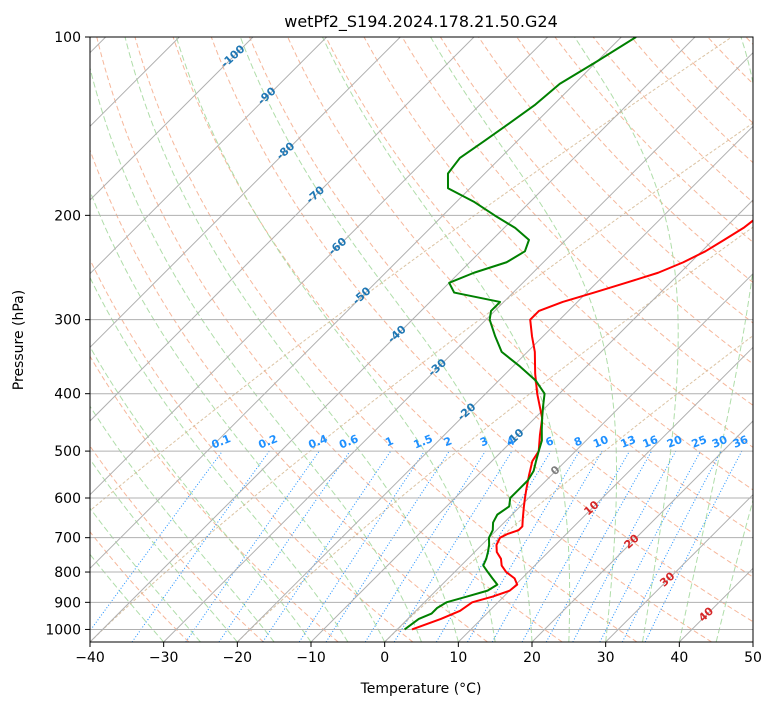 The width and height of the screenshot is (775, 708). I want to click on mixing-ratio-label: 8, so click(578, 441).